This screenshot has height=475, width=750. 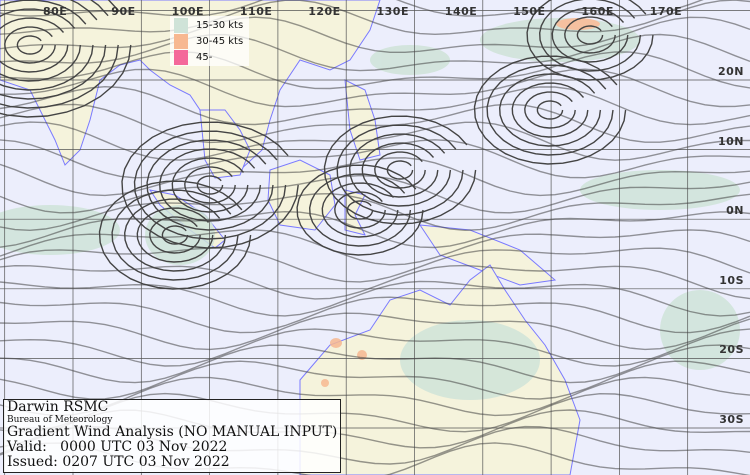 I want to click on longitude-label: 100E, so click(x=188, y=11).